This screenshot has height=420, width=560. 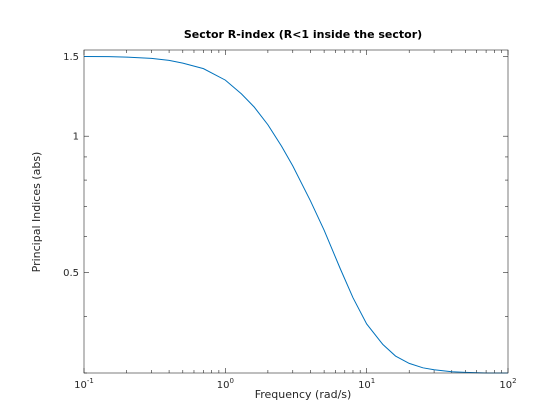 I want to click on x-tick-label: 10⁰, so click(x=225, y=384).